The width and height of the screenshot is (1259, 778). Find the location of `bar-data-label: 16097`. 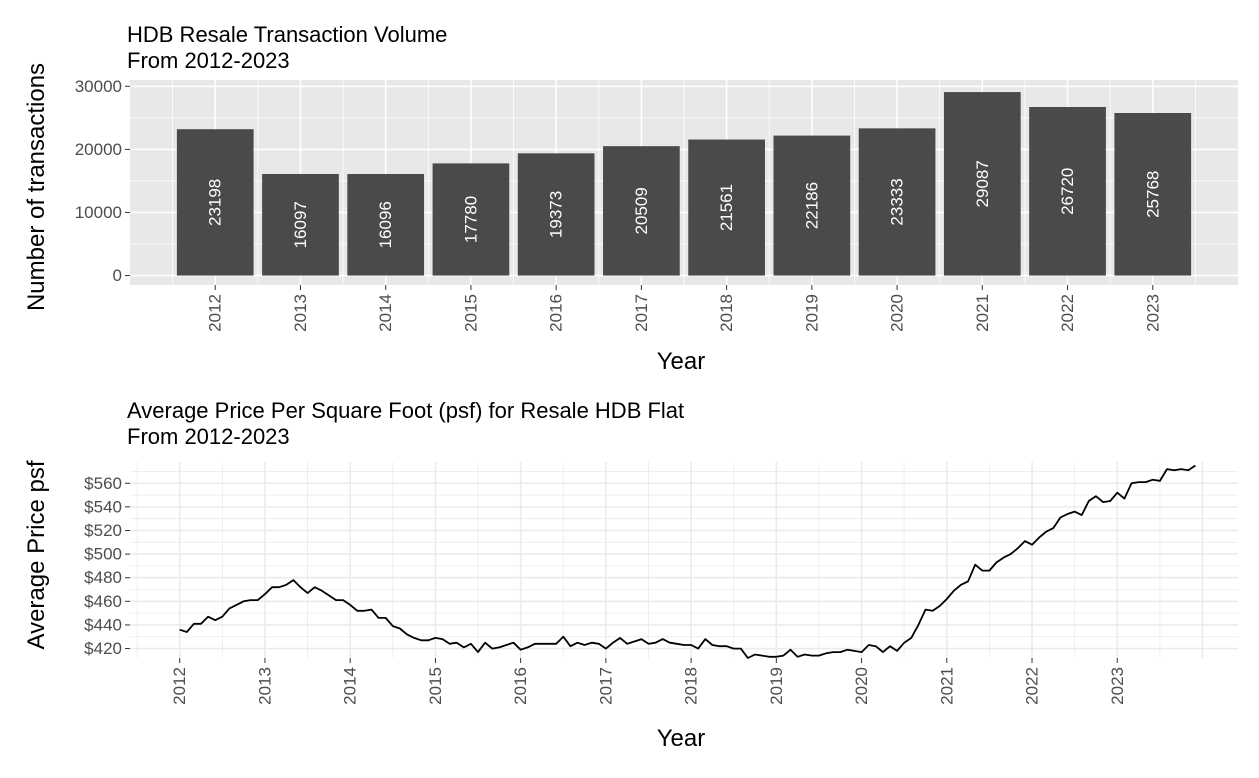

bar-data-label: 16097 is located at coordinates (300, 224).